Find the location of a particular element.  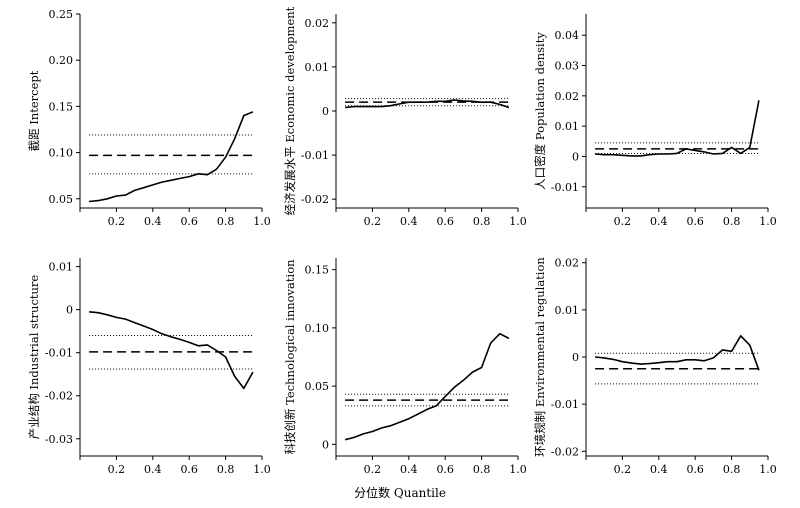

y-tick-label: -0.03 is located at coordinates (59, 439).